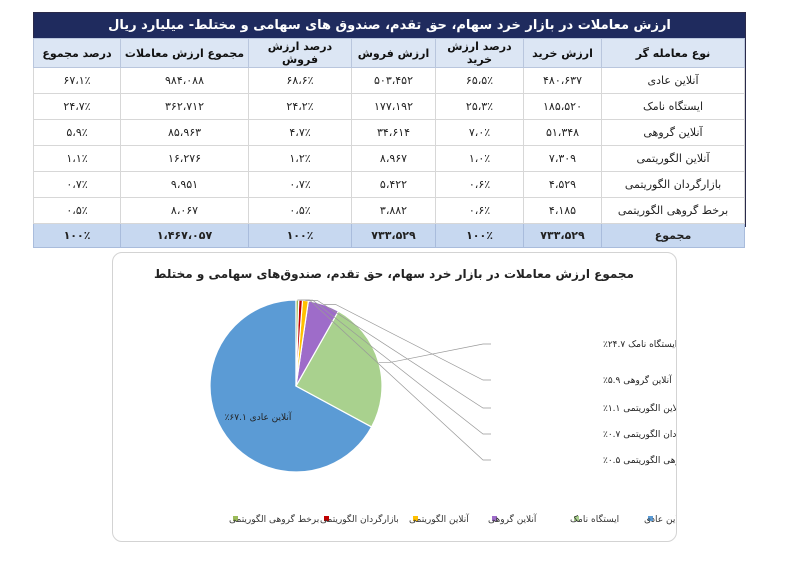  Describe the element at coordinates (77, 53) in the screenshot. I see `column-header: درصد مجموع` at that location.